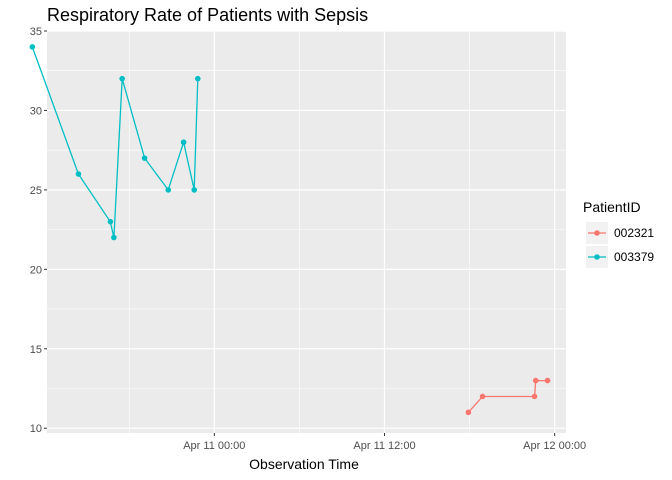  Describe the element at coordinates (597, 257) in the screenshot. I see `legend-key-003379-point` at that location.